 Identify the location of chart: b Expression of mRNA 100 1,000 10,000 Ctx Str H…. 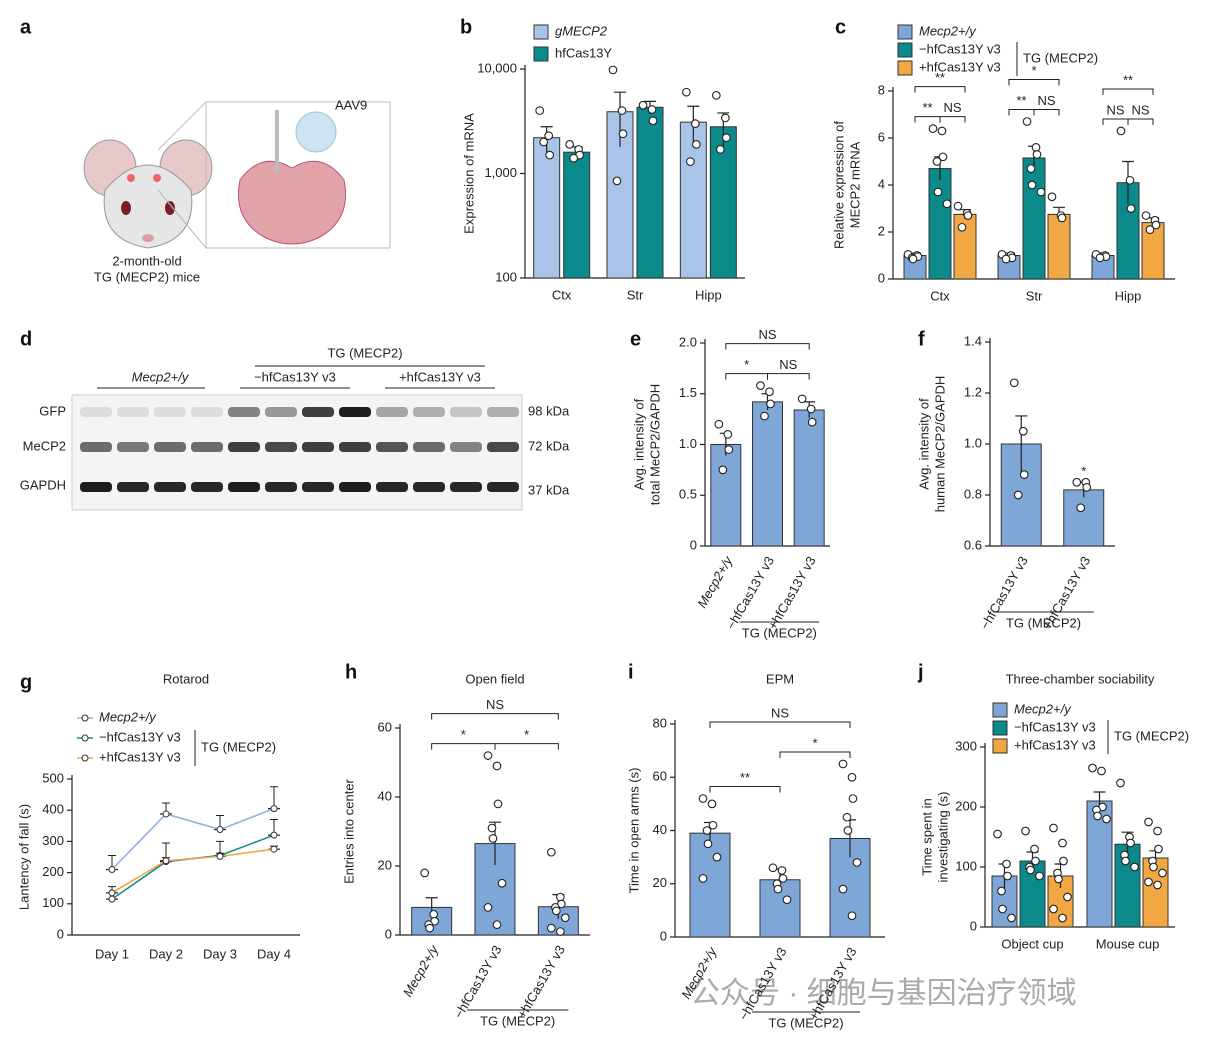
(602, 159).